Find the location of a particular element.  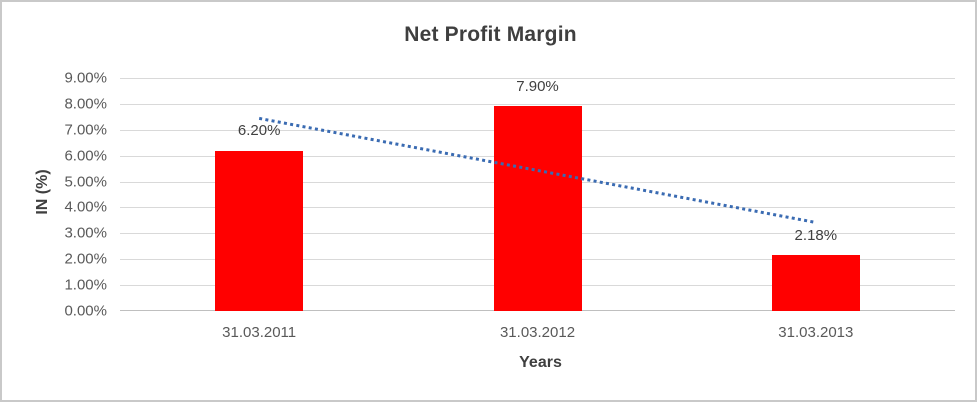

y-tick-label: 1.00% is located at coordinates (85, 285).